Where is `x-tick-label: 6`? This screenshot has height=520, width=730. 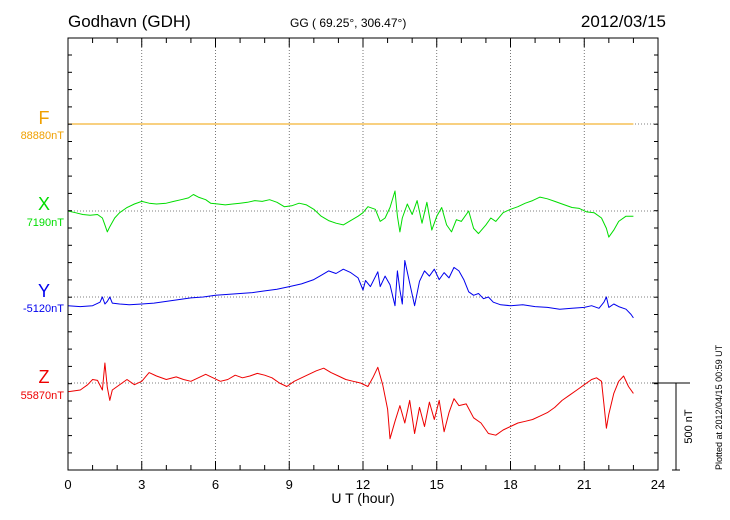
x-tick-label: 6 is located at coordinates (215, 484).